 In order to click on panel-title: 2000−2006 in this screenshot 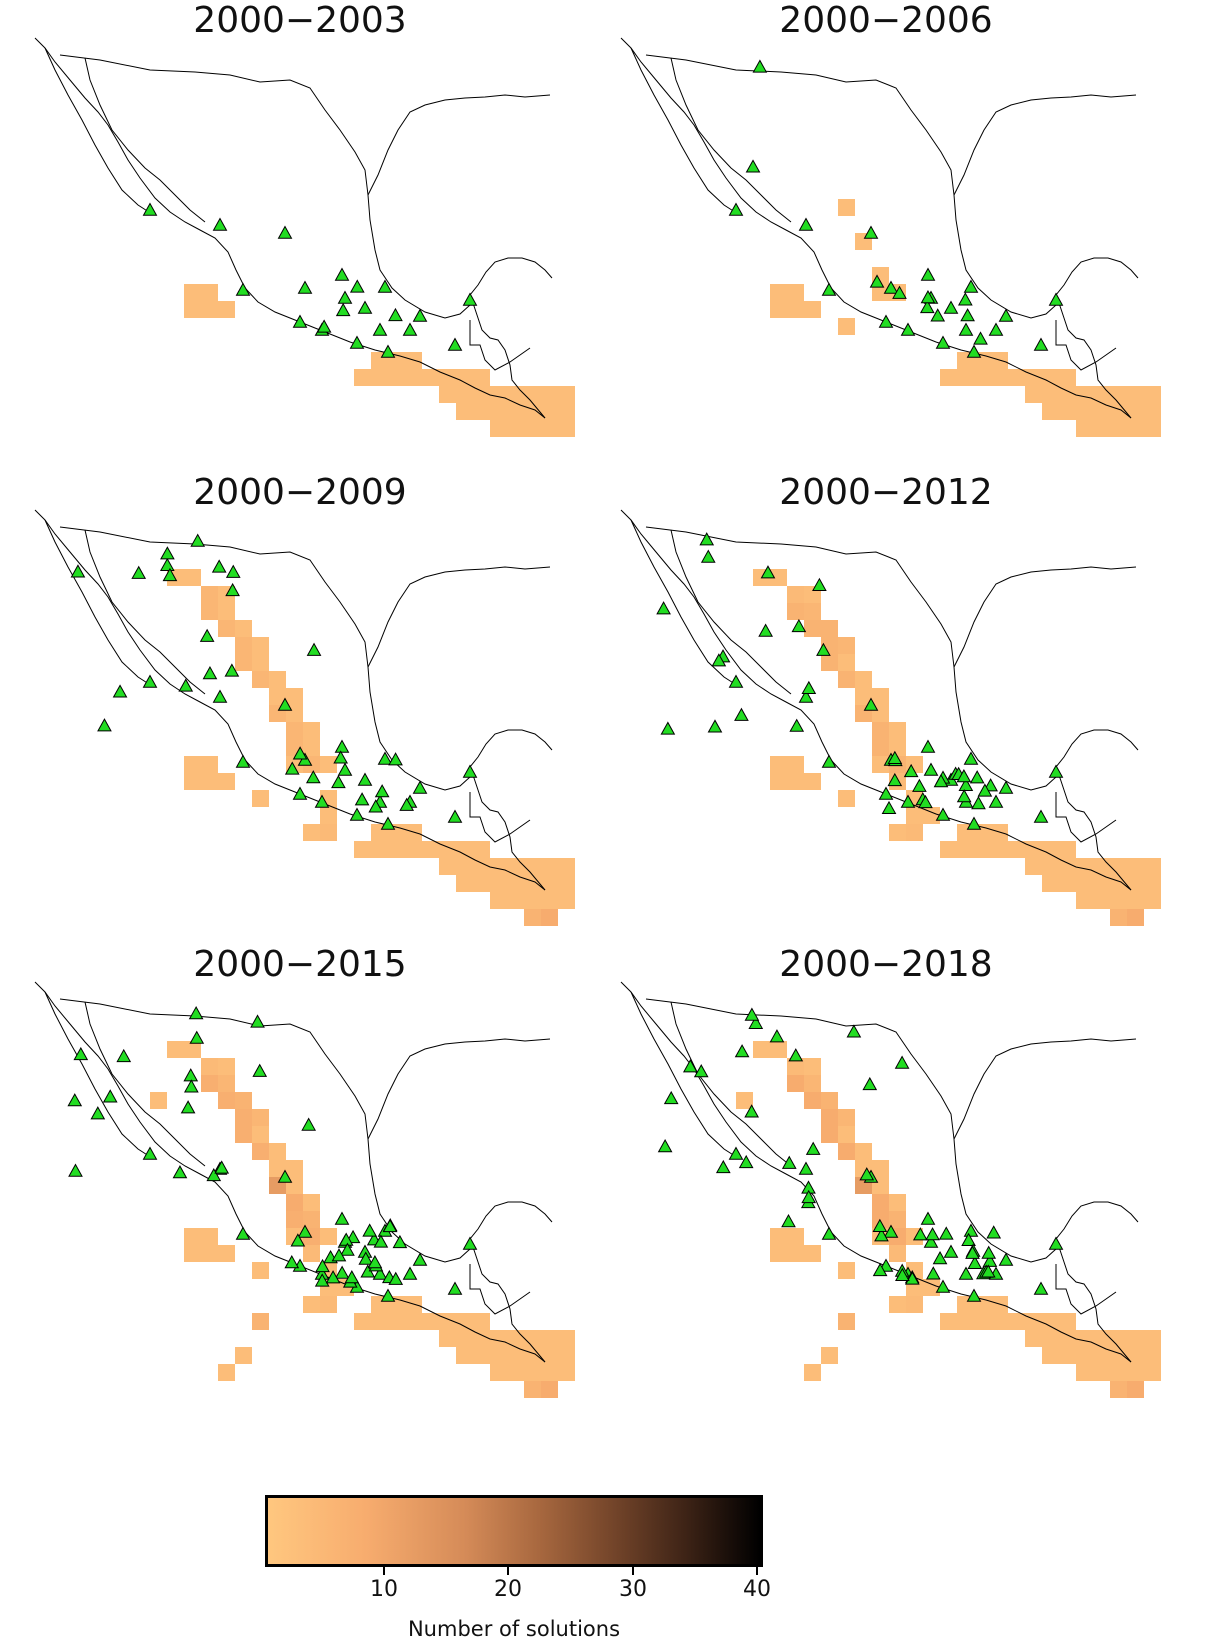, I will do `click(886, 20)`.